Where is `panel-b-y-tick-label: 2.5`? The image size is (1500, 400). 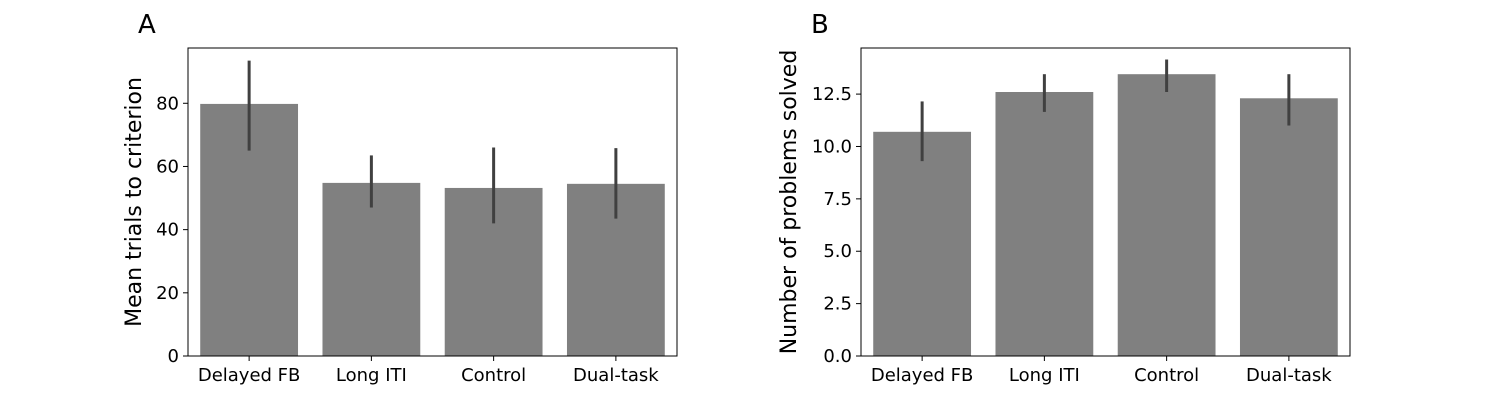
panel-b-y-tick-label: 2.5 is located at coordinates (837, 304).